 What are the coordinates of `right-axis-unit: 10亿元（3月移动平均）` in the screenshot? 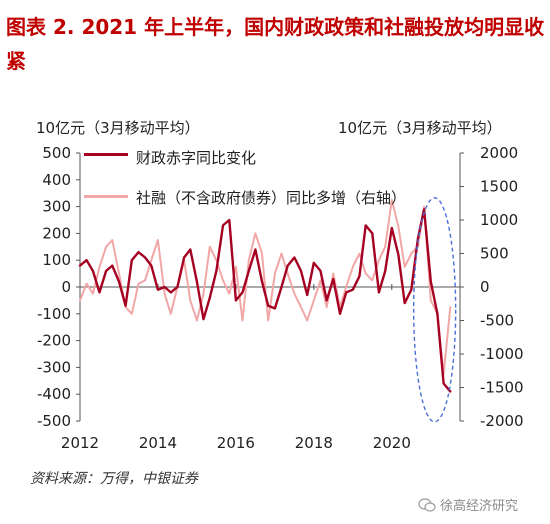 It's located at (420, 128).